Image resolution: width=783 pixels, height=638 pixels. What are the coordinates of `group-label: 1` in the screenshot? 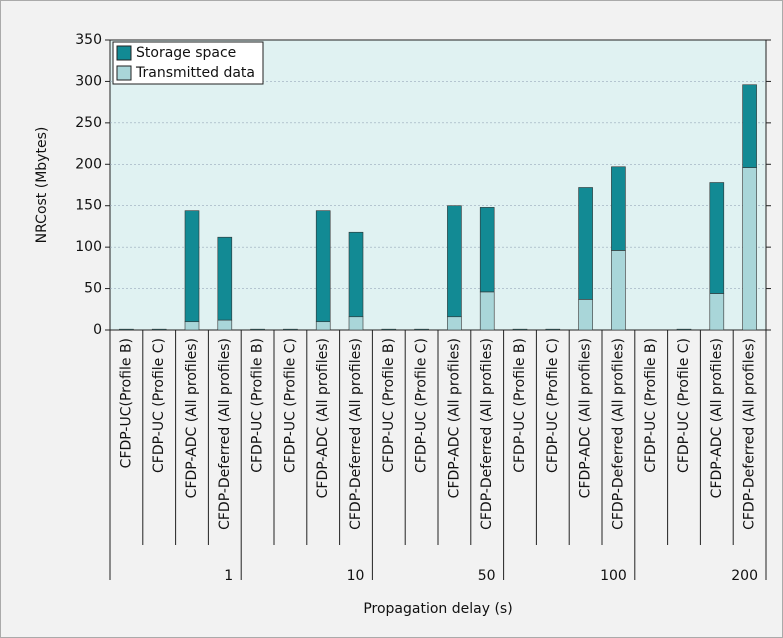 It's located at (228, 576).